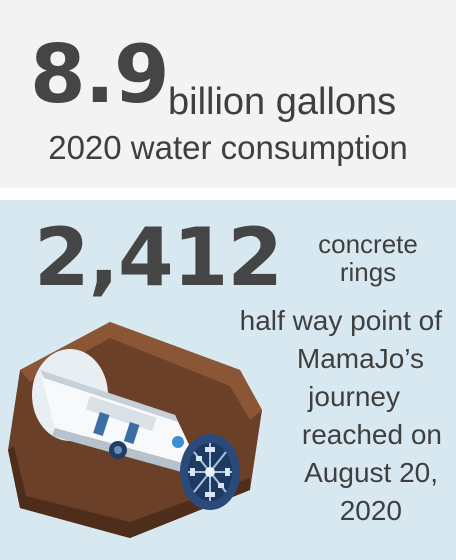  What do you see at coordinates (360, 358) in the screenshot?
I see `description-line: MamaJo’s` at bounding box center [360, 358].